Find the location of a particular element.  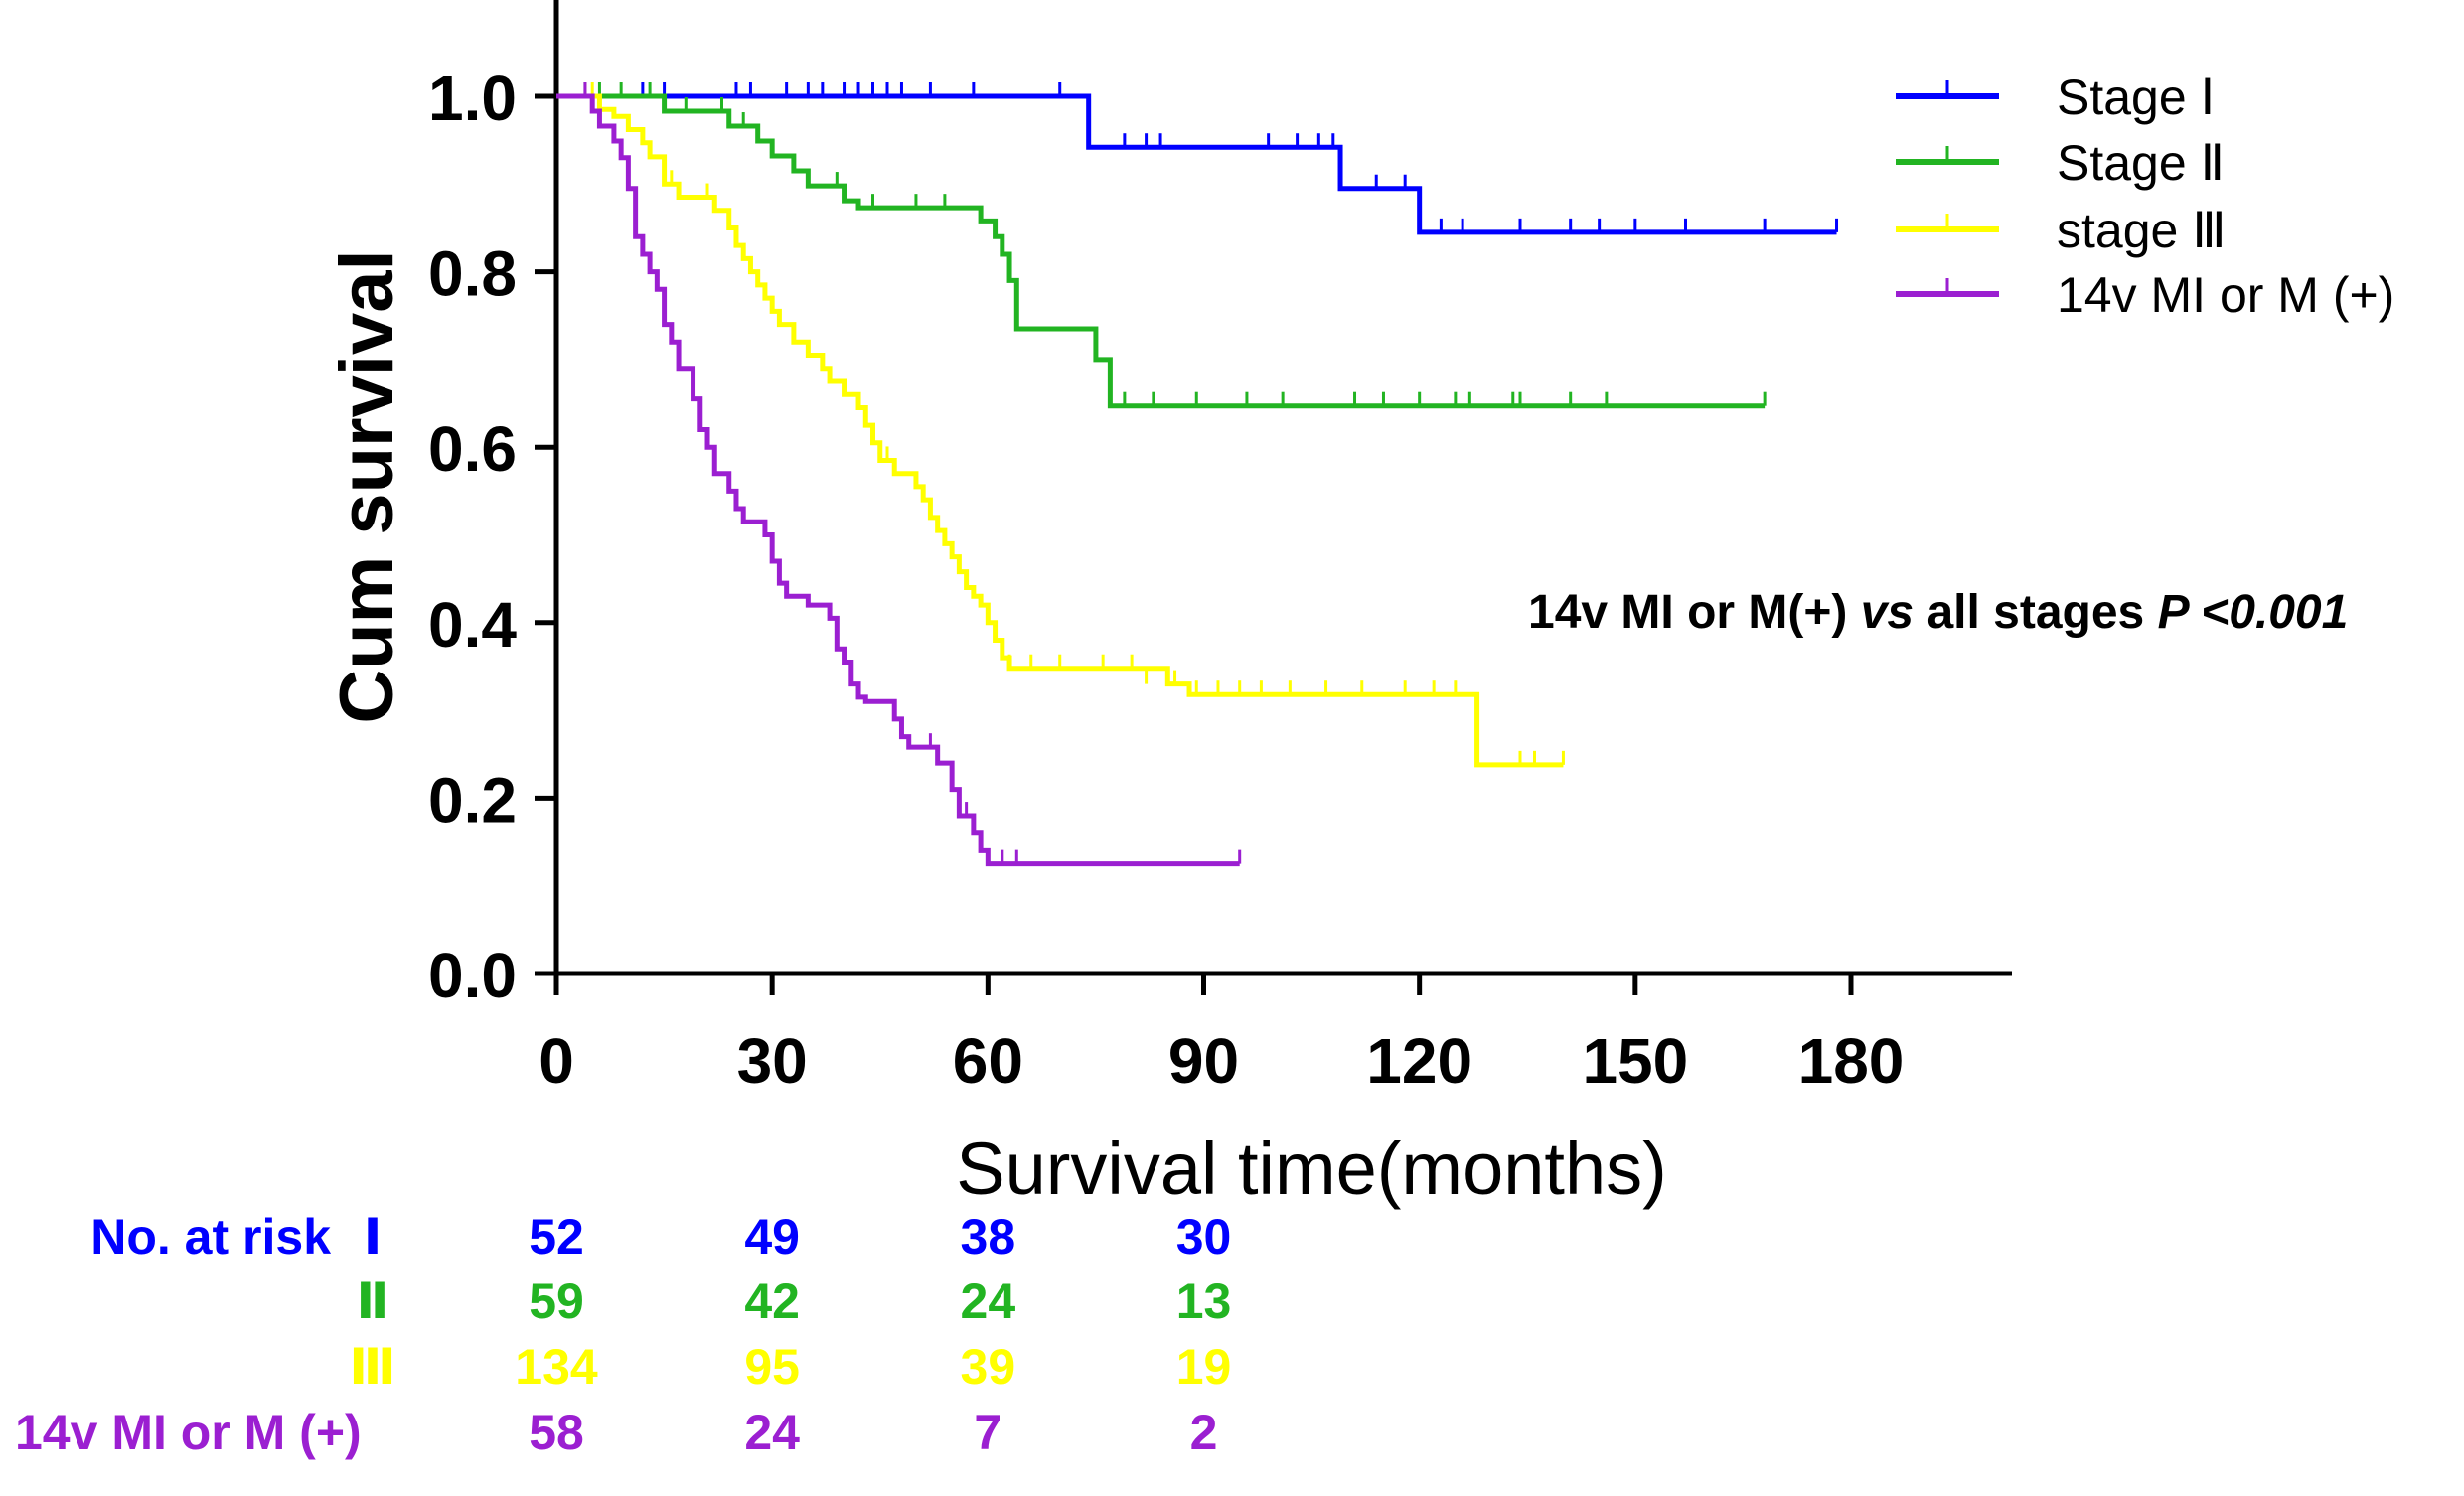

at-risk-value: 59 is located at coordinates (556, 1301).